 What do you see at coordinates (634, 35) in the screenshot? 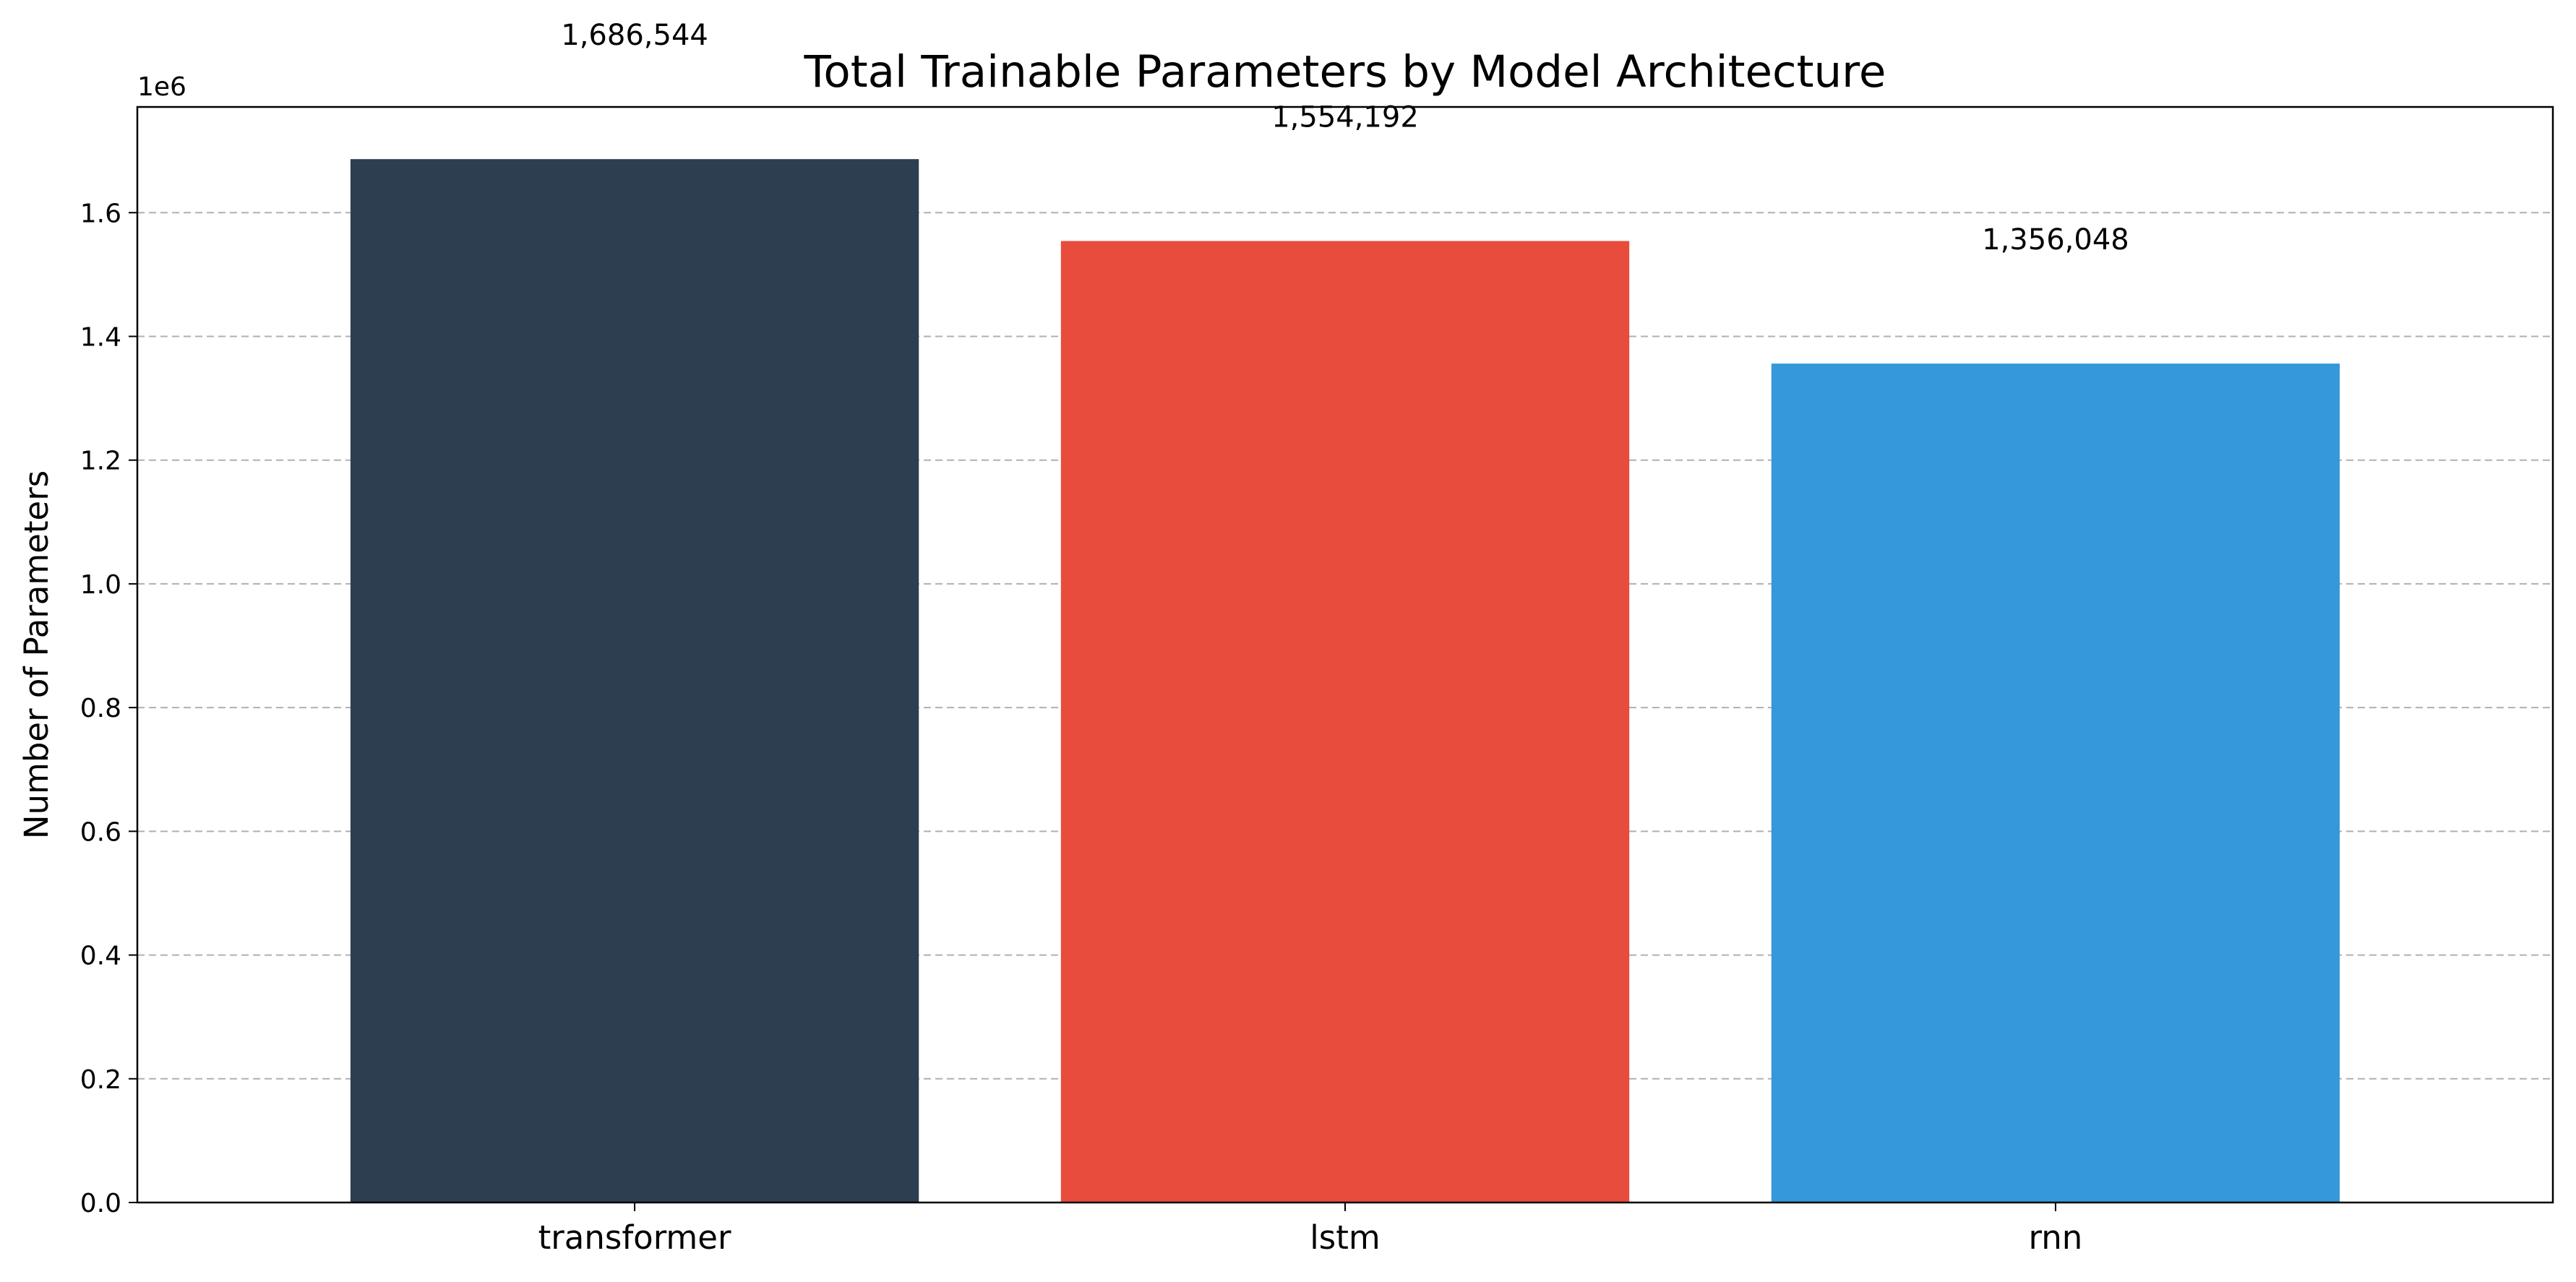
I see `data-label-transformer: 1,686,544` at bounding box center [634, 35].